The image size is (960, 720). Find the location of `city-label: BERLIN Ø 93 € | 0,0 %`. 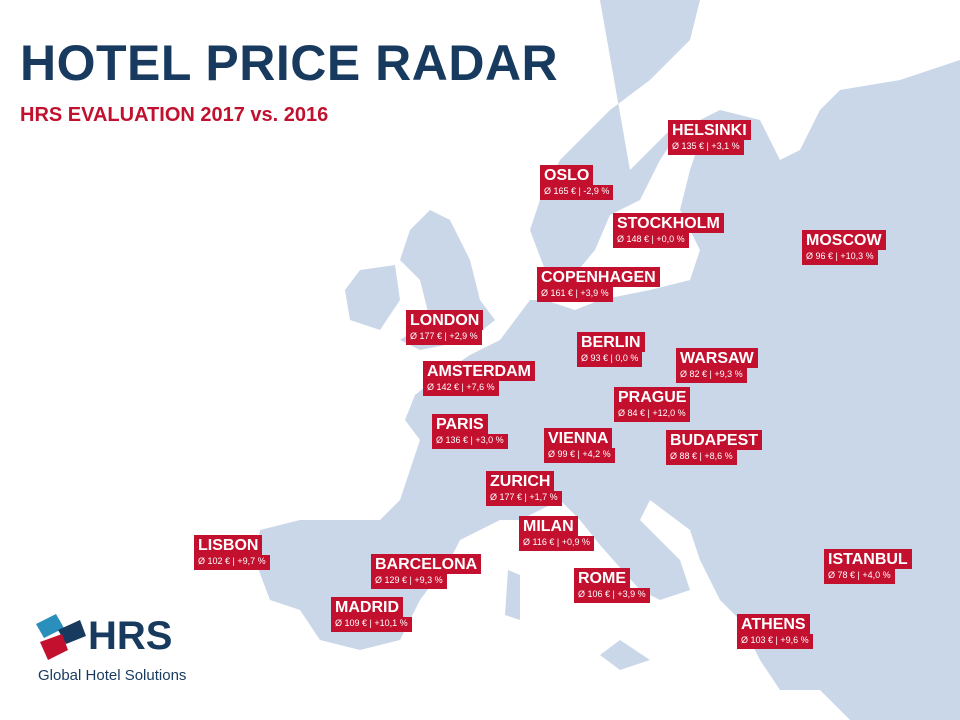

city-label: BERLIN Ø 93 € | 0,0 % is located at coordinates (611, 349).